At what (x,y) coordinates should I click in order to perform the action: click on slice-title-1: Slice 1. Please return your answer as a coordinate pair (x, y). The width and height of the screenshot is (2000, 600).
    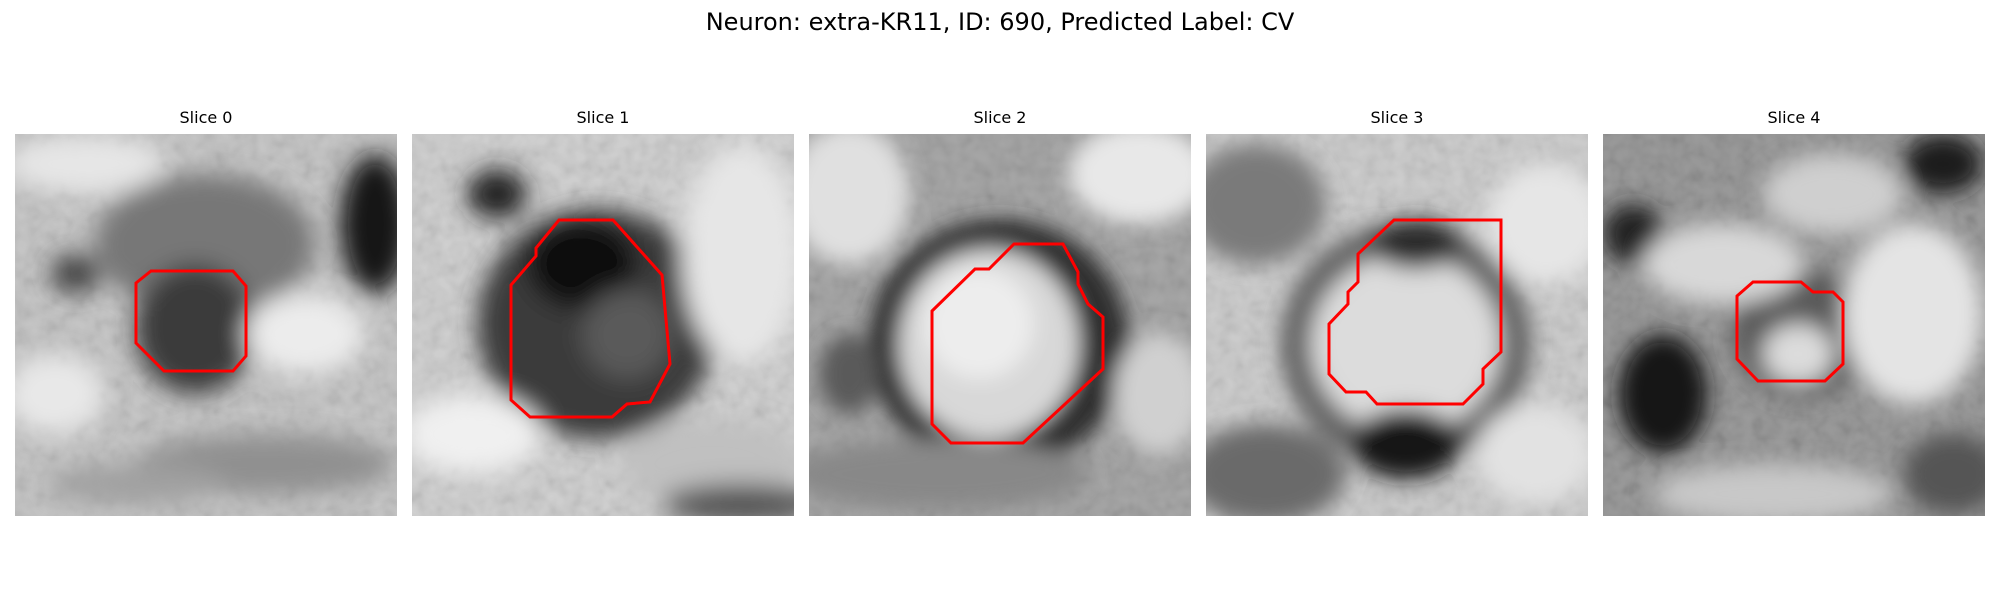
    Looking at the image, I should click on (603, 117).